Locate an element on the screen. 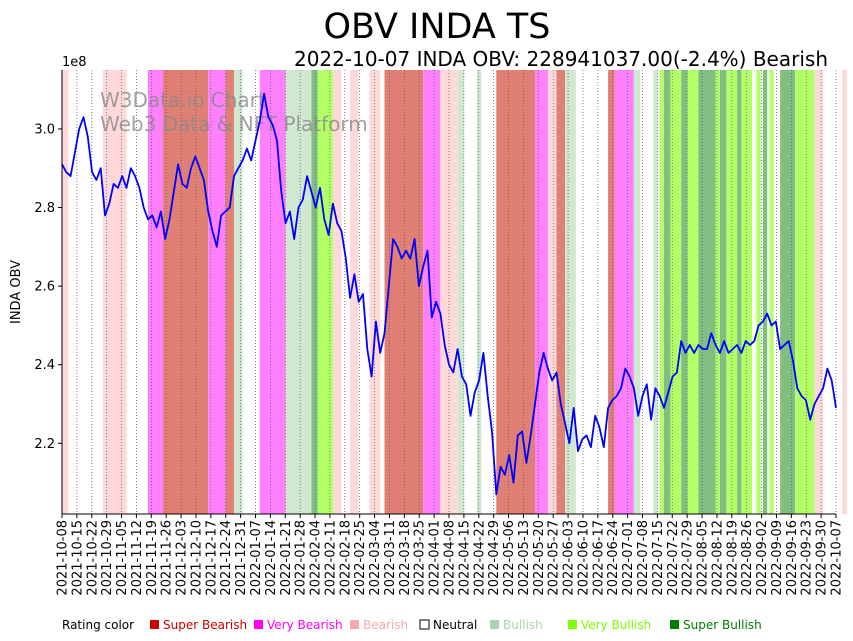  x-tick-label: 2022-07-01 is located at coordinates (628, 558).